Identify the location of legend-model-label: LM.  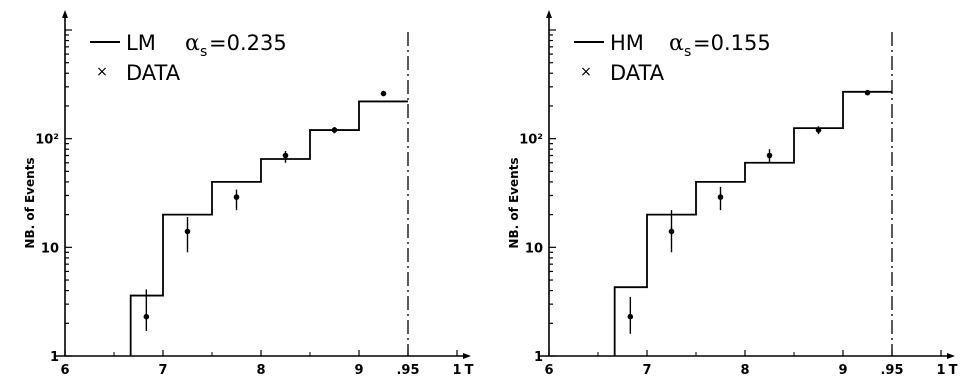
(141, 43).